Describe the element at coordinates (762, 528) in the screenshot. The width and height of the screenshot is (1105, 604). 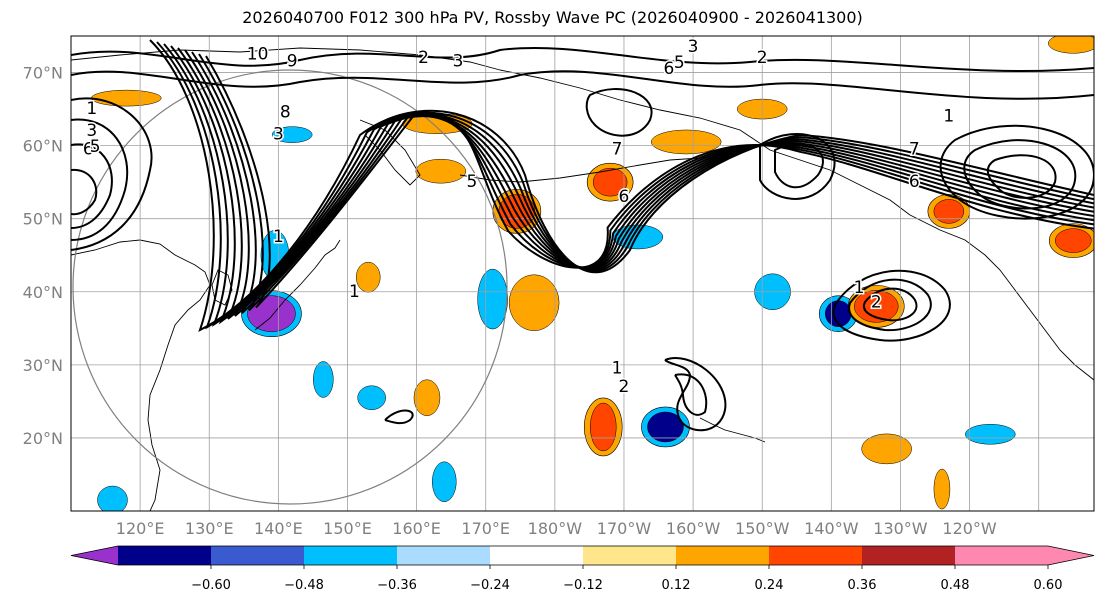
I see `longitude-tick-label: 150°W` at that location.